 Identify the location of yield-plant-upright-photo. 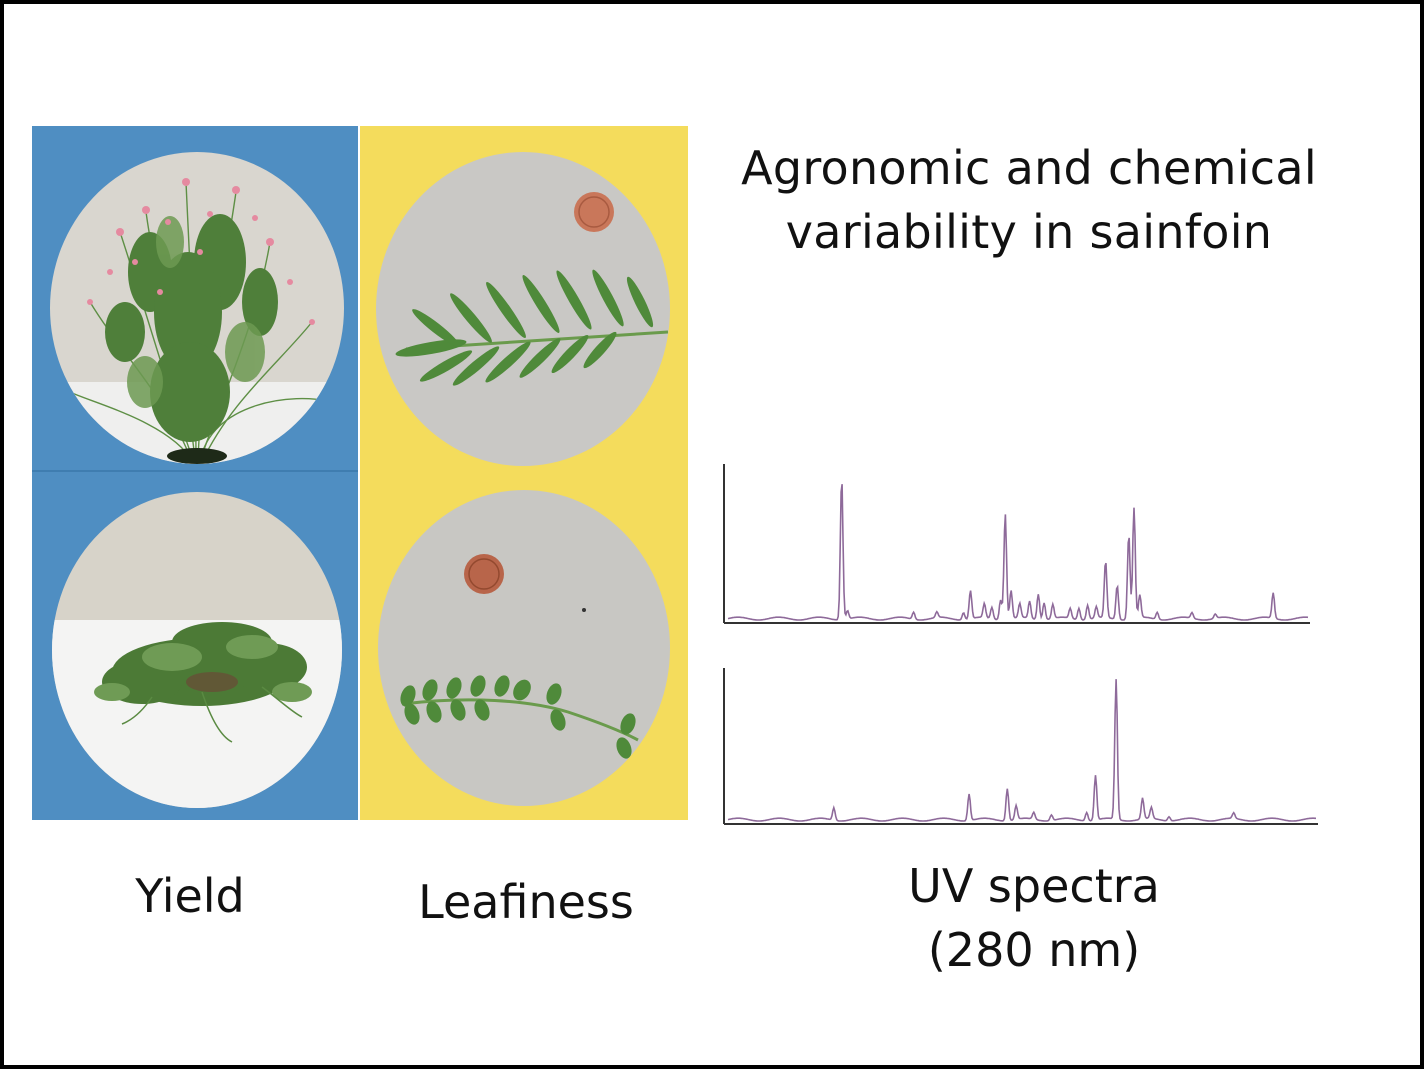
(197, 308).